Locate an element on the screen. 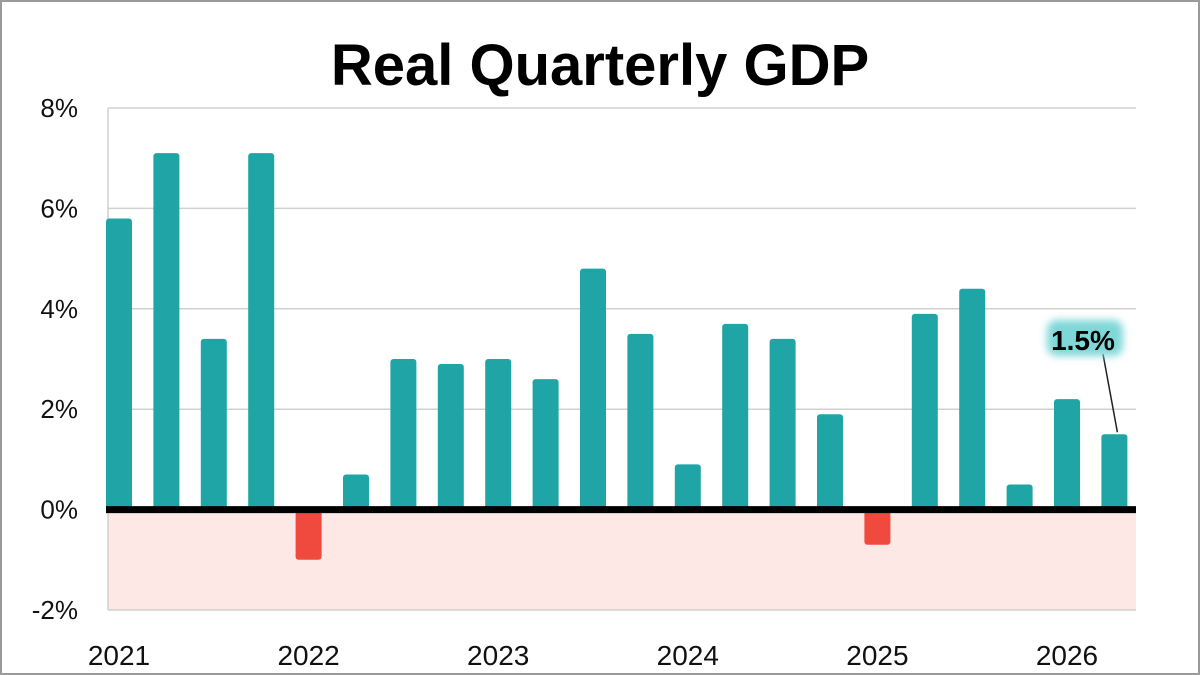 This screenshot has height=675, width=1200. bar-2023-q1 is located at coordinates (498, 434).